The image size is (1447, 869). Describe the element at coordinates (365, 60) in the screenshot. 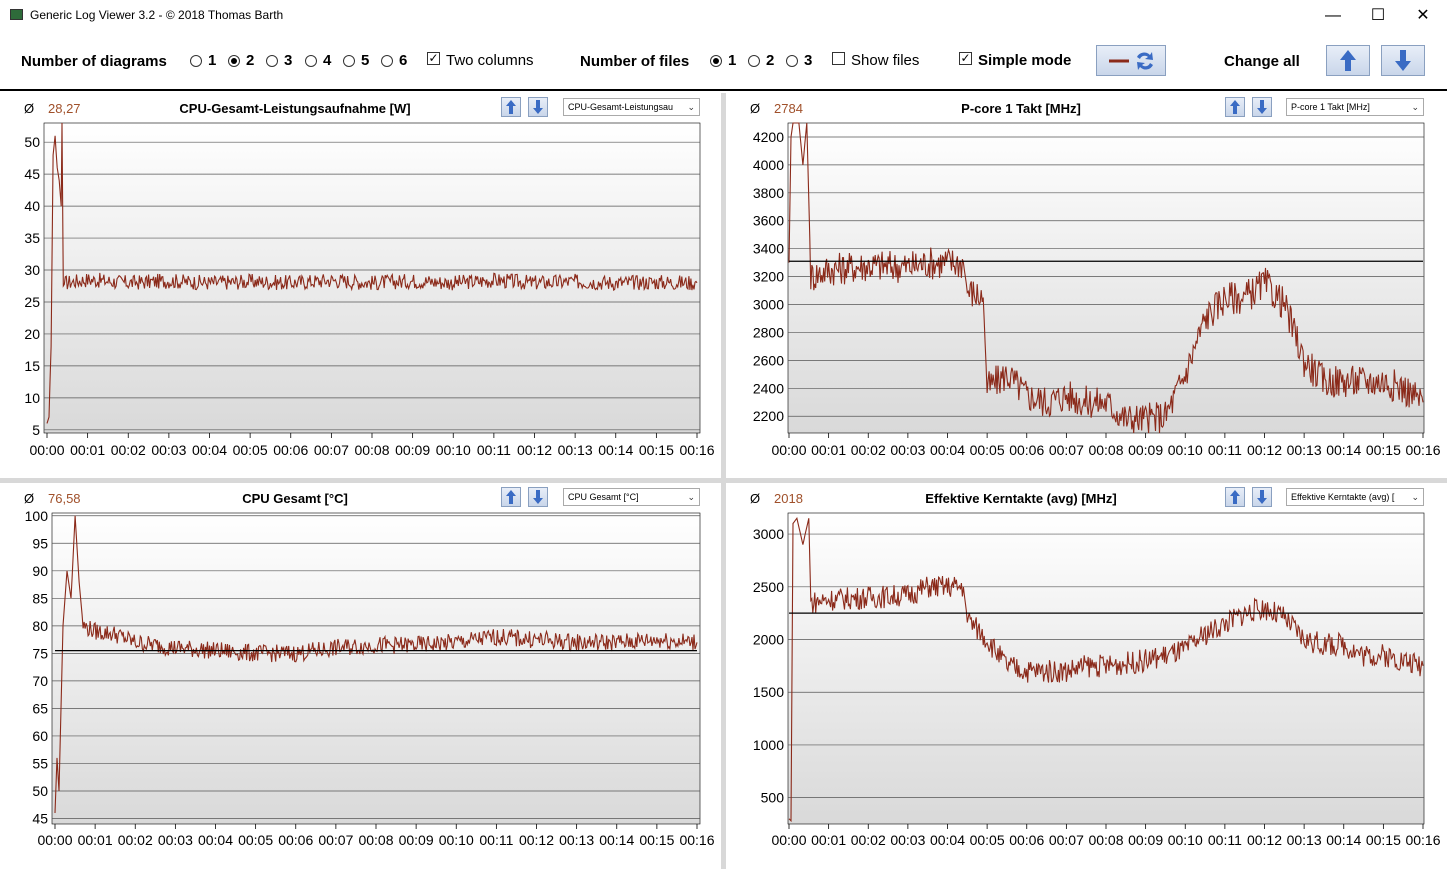

I see `diagrams-radio-label: 5` at that location.